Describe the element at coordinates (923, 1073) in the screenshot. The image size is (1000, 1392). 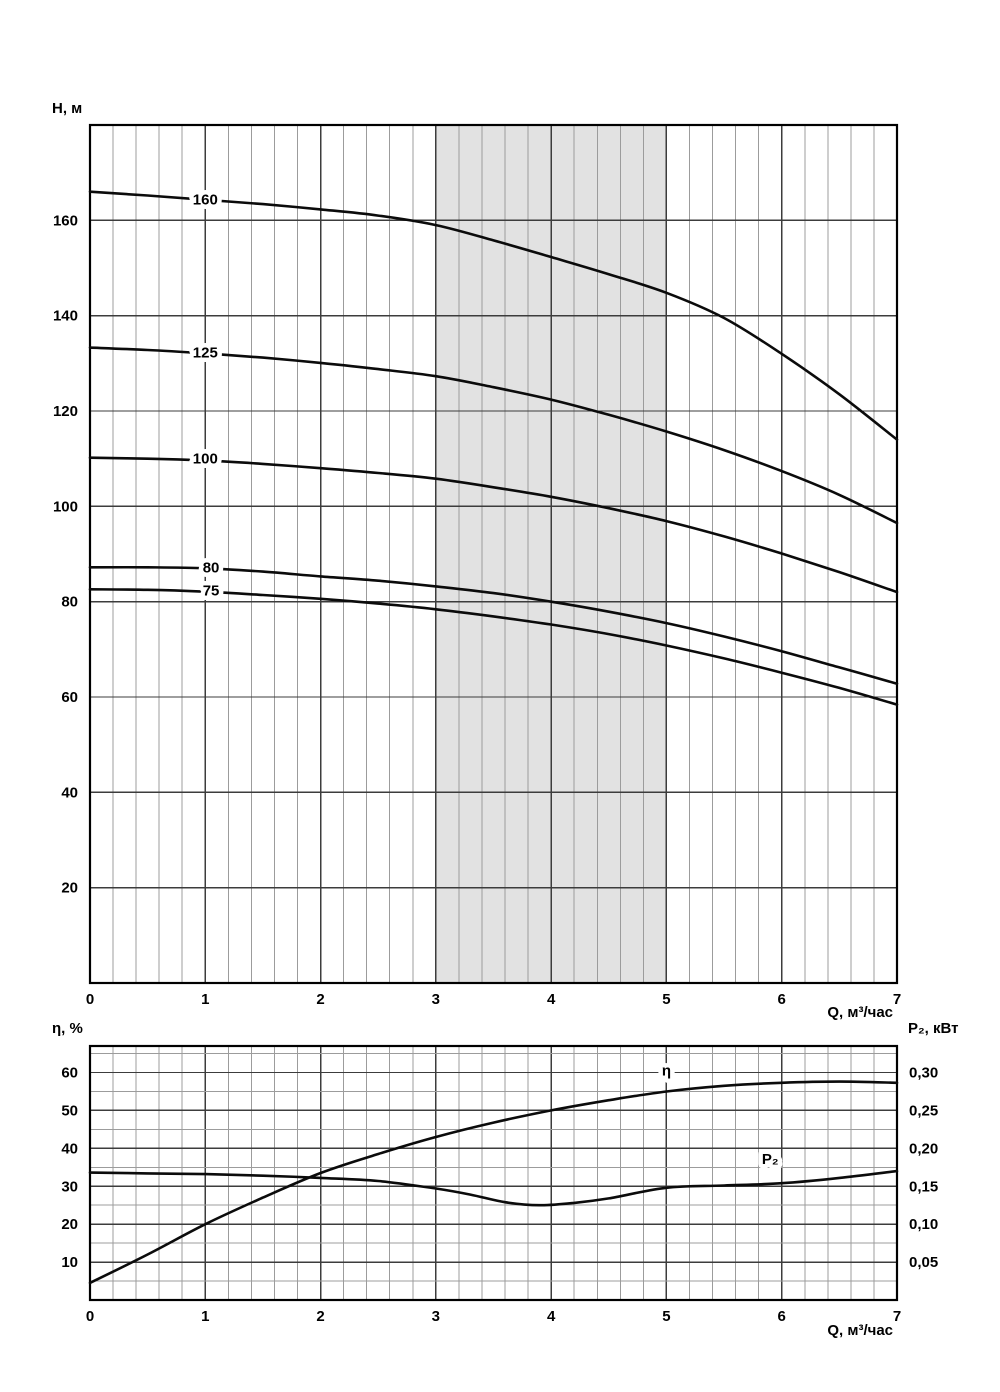
I see `y-right-tick-label: 0,30` at that location.